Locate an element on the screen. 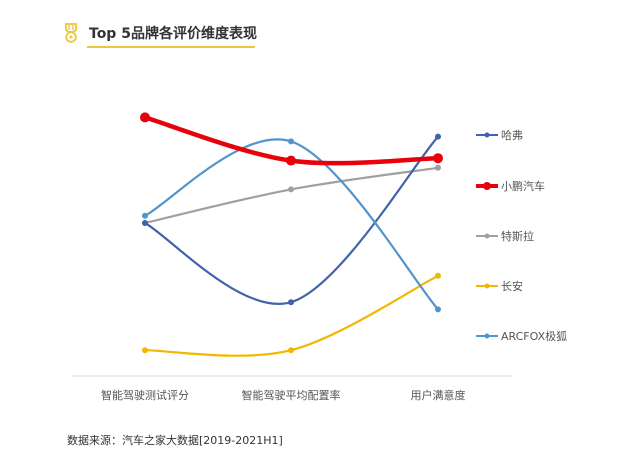 This screenshot has width=620, height=465. title-underline is located at coordinates (171, 47).